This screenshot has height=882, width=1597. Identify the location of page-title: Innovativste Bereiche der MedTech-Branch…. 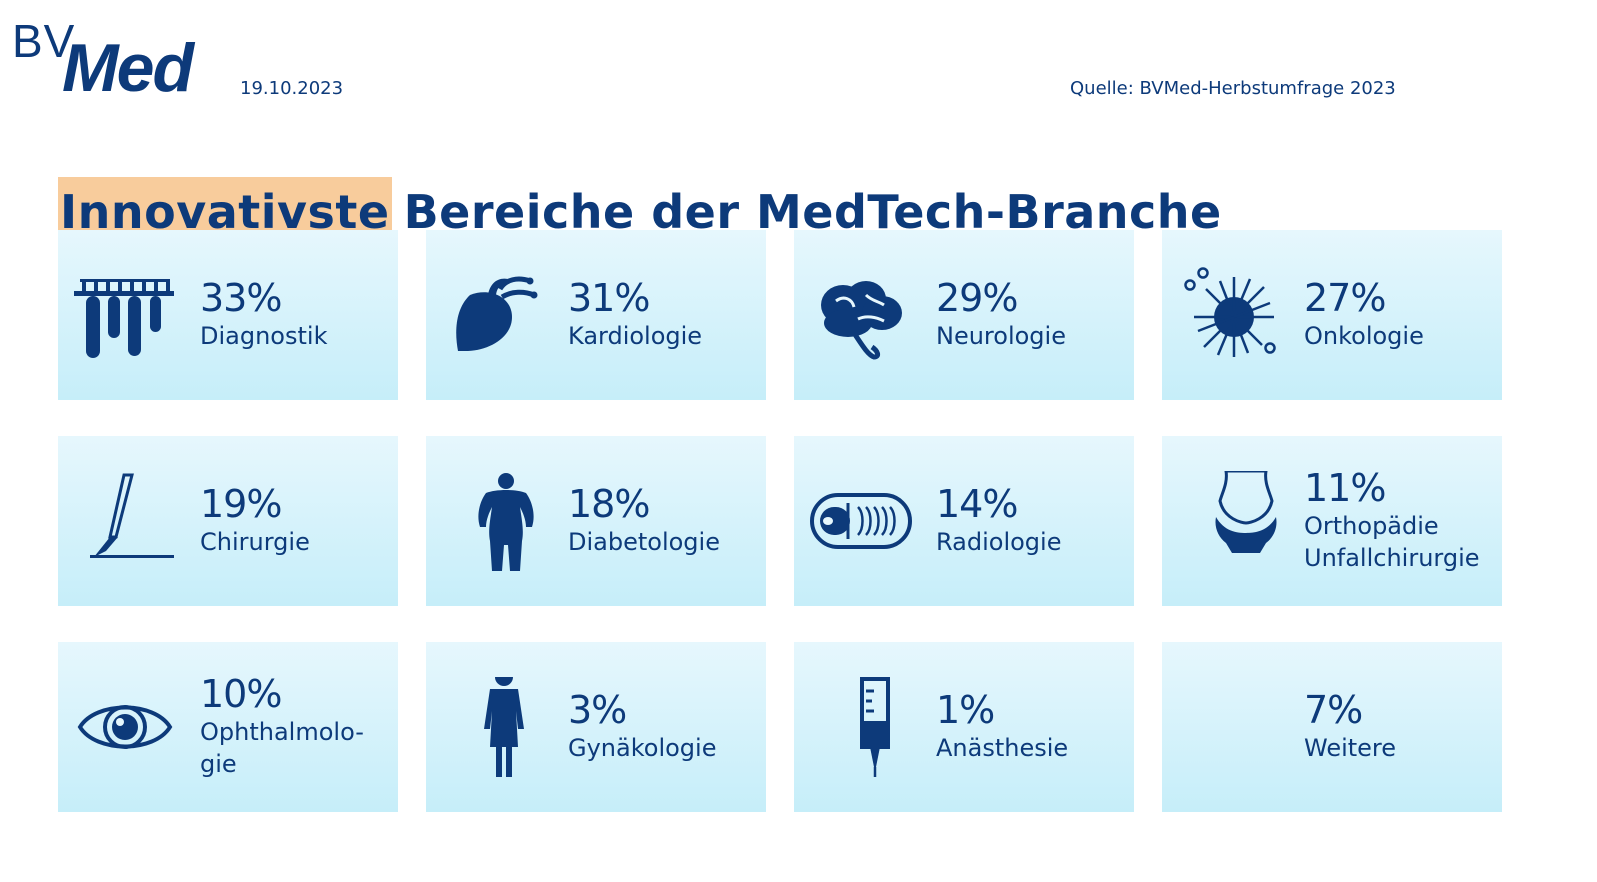
(640, 212).